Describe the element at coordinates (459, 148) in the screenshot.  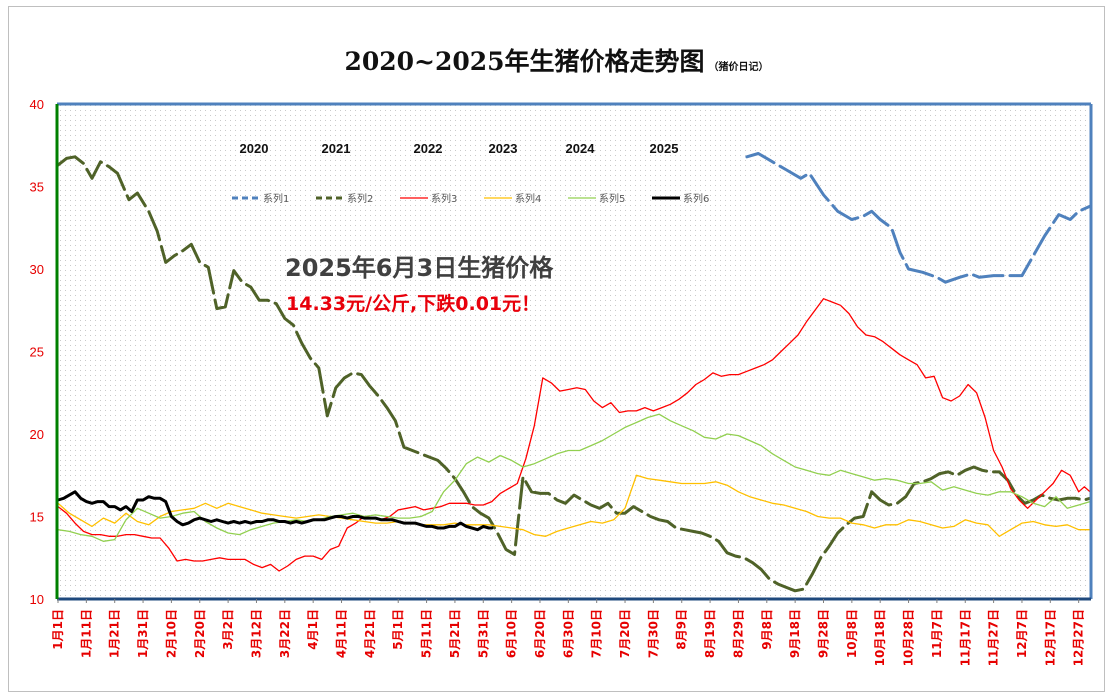
I see `year-labels: 2020 2021 2022 2023 2024 2025` at that location.